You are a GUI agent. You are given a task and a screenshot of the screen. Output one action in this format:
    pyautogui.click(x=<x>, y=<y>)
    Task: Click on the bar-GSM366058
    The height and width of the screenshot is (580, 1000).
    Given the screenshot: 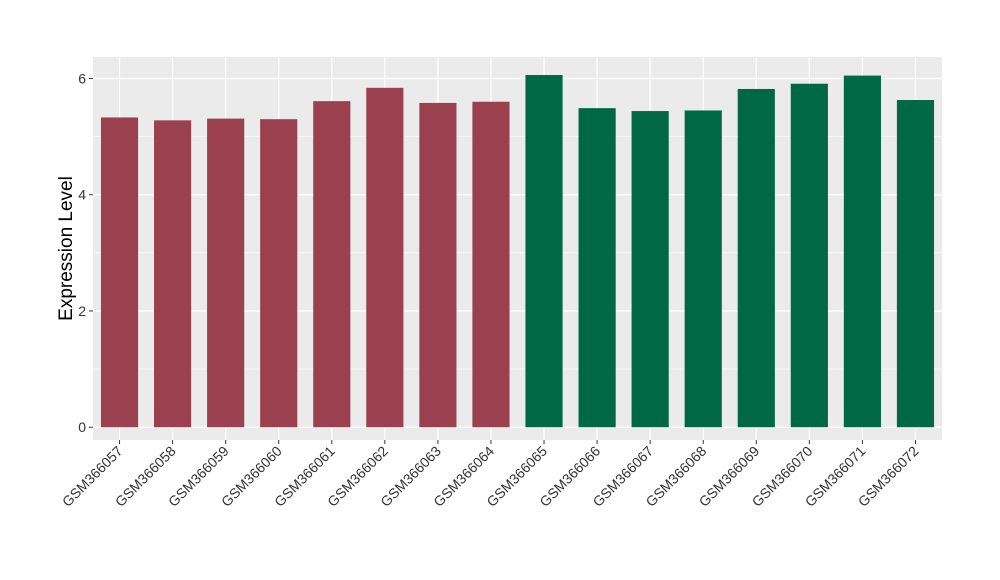 What is the action you would take?
    pyautogui.click(x=173, y=274)
    